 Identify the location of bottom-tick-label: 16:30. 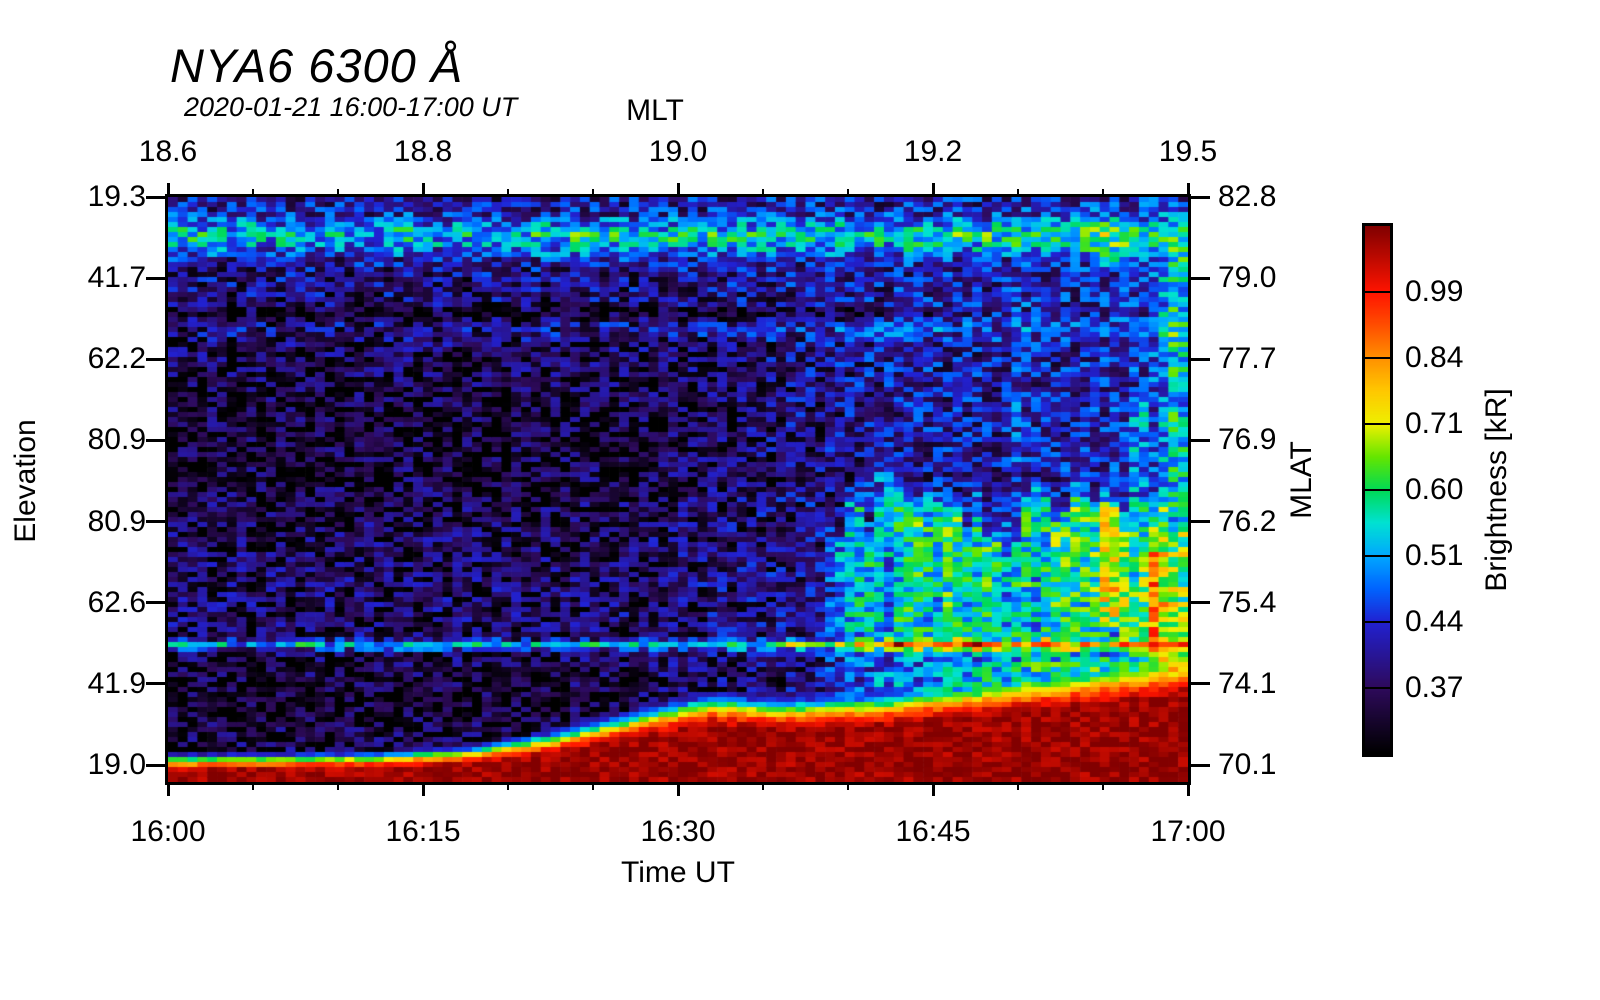
(678, 831).